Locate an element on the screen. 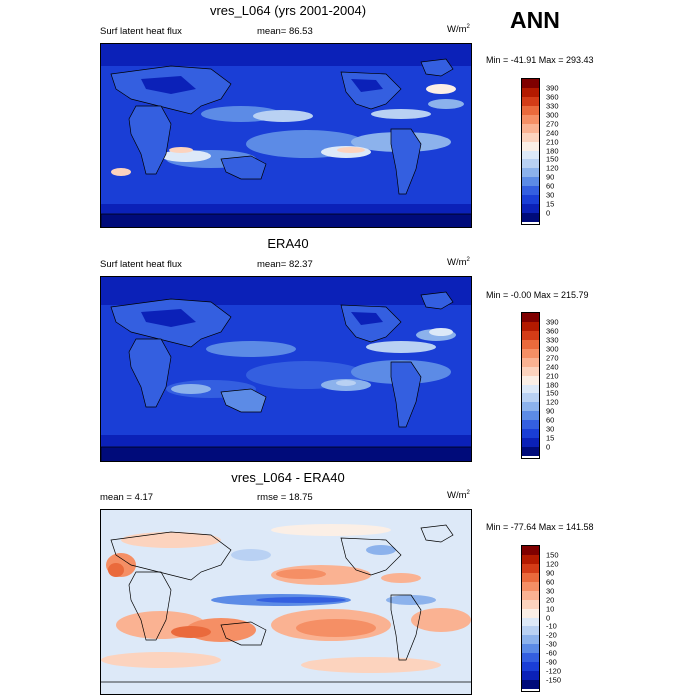  season-label: ANN is located at coordinates (535, 20).